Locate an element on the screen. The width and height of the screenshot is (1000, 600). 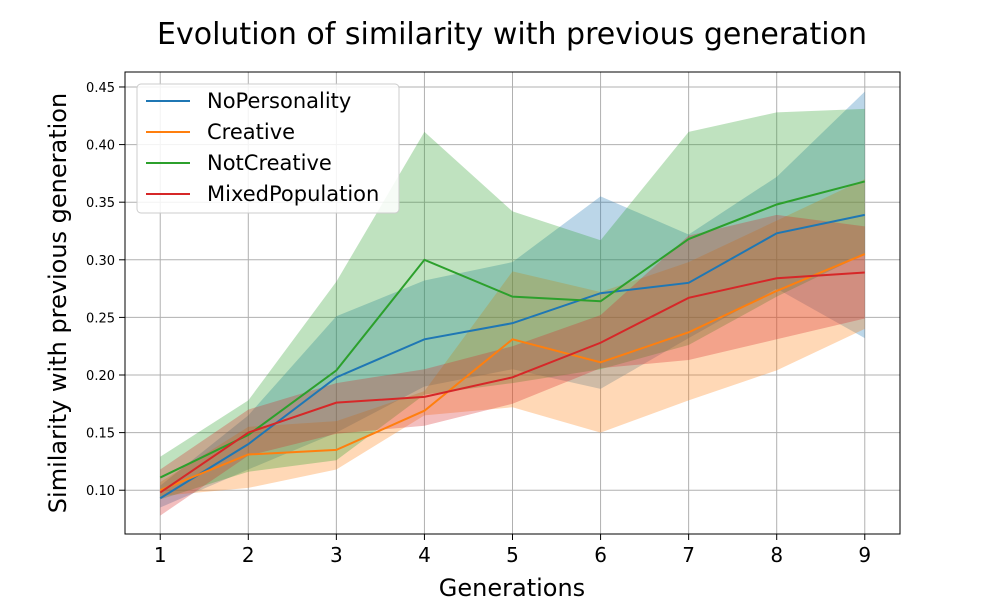
x-tick-label: 7 is located at coordinates (688, 555).